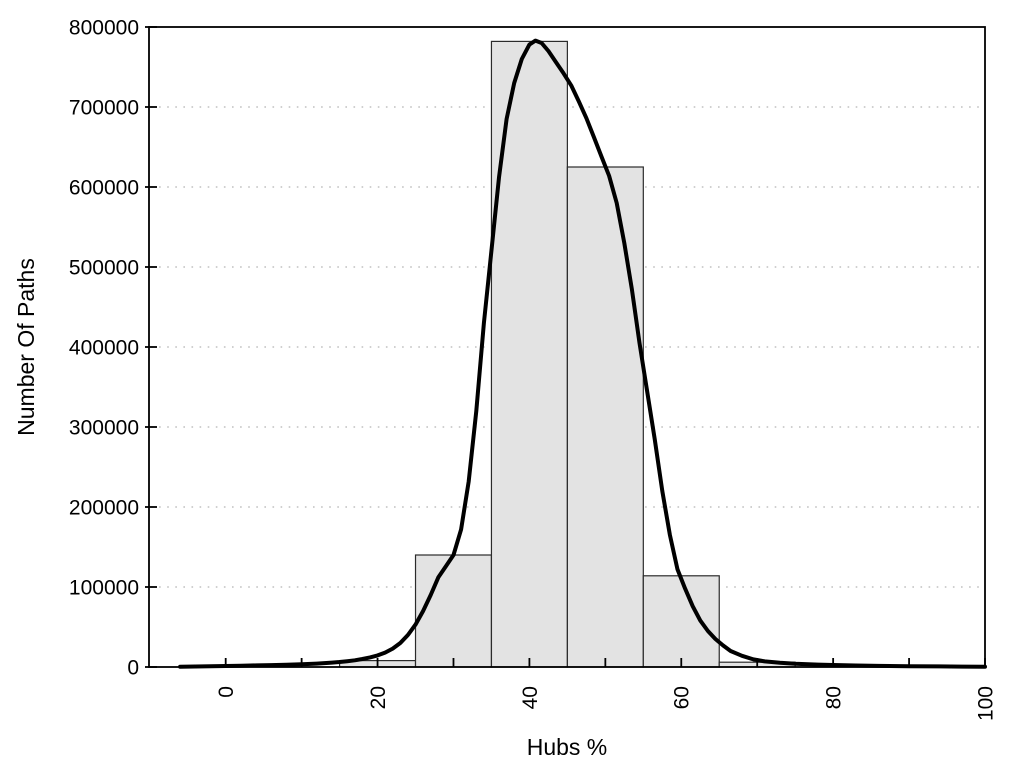 This screenshot has height=768, width=1024. What do you see at coordinates (833, 697) in the screenshot?
I see `x-tick-label: 80` at bounding box center [833, 697].